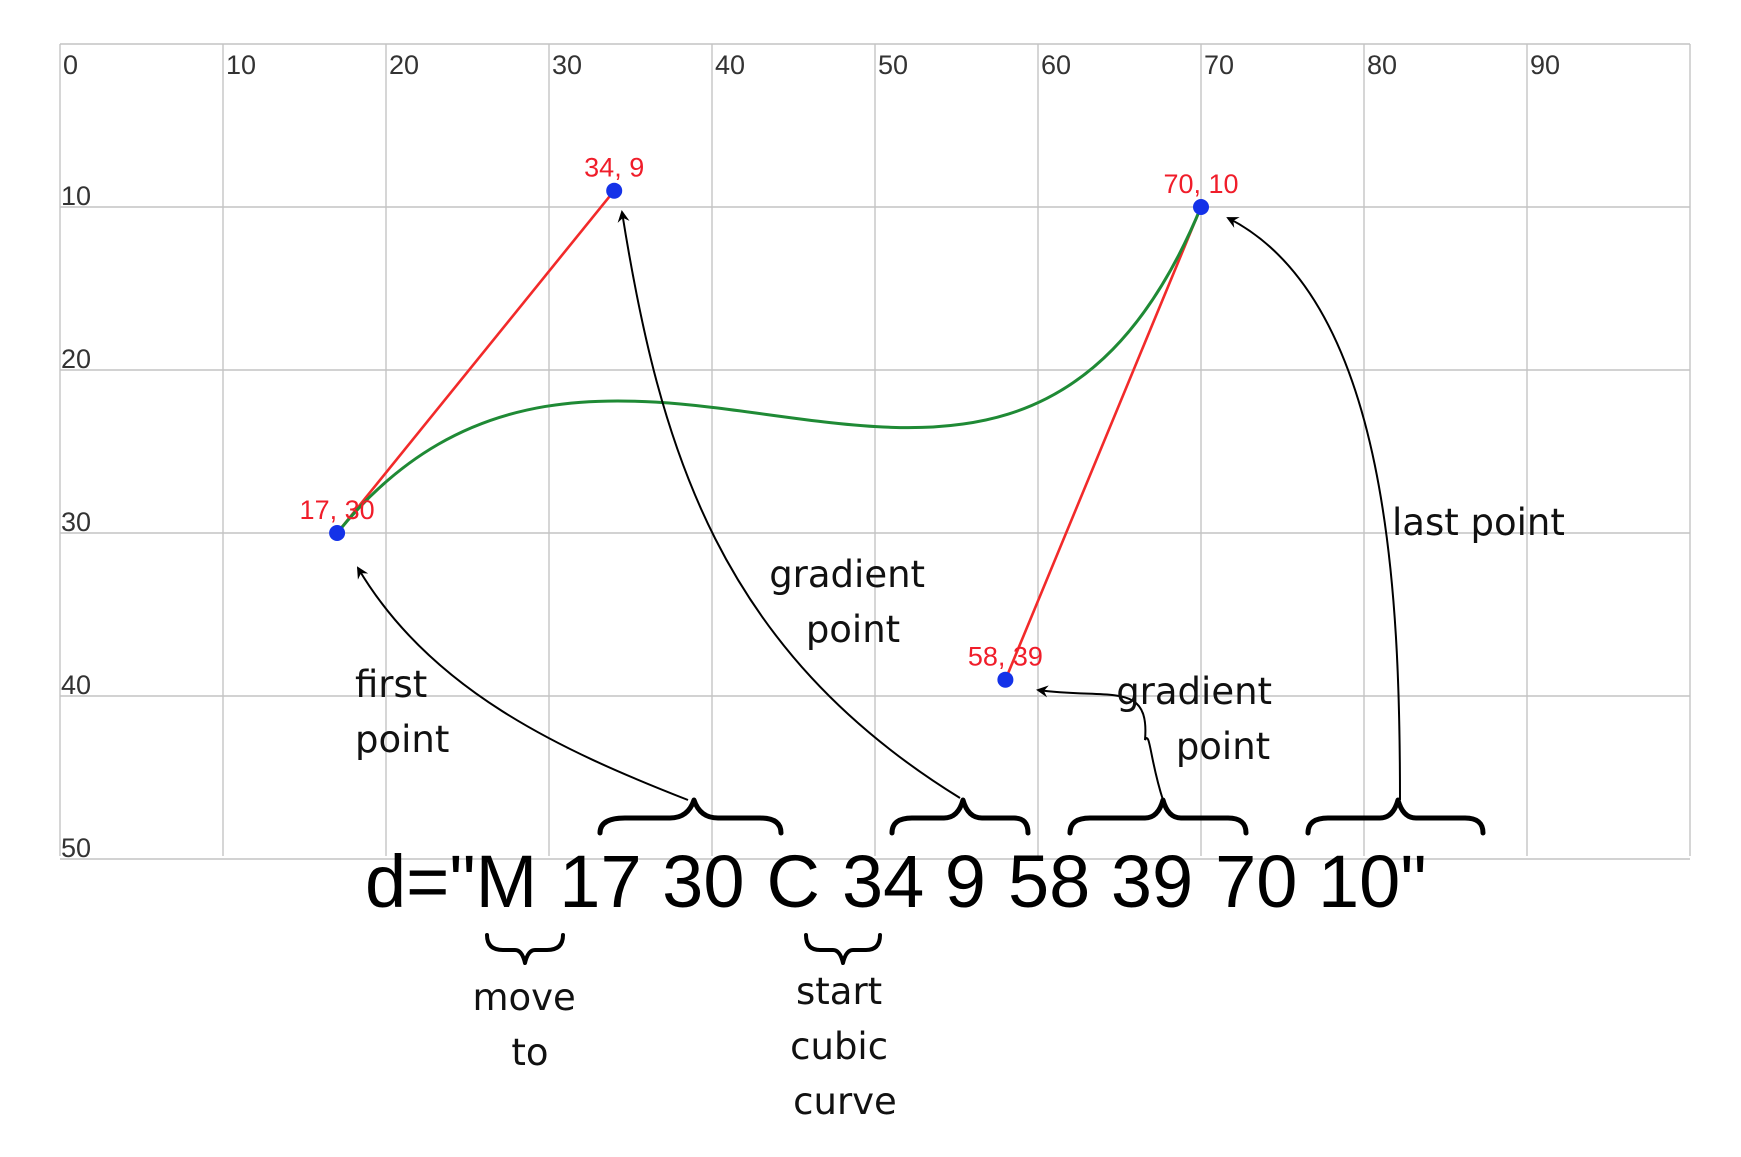  I want to click on brace-first-point, so click(690, 816).